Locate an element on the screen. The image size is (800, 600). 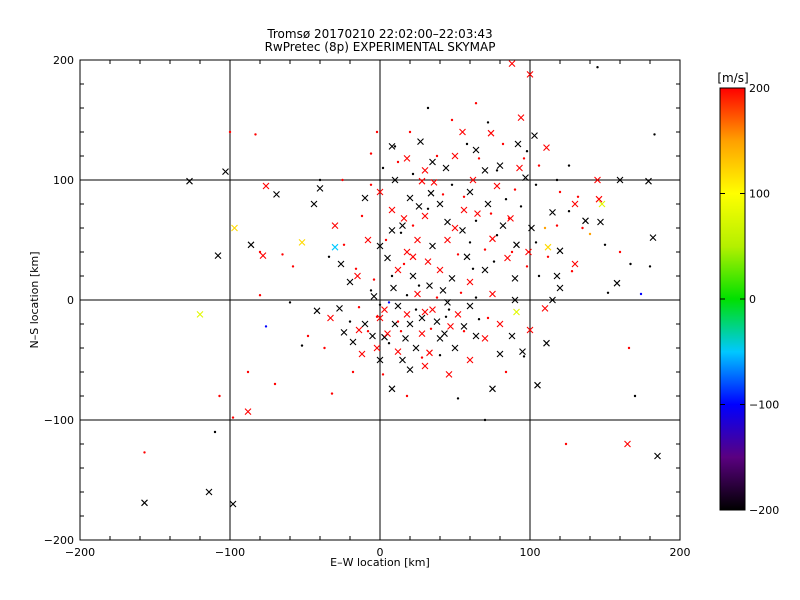
x-tick-label: 200 is located at coordinates (680, 552).